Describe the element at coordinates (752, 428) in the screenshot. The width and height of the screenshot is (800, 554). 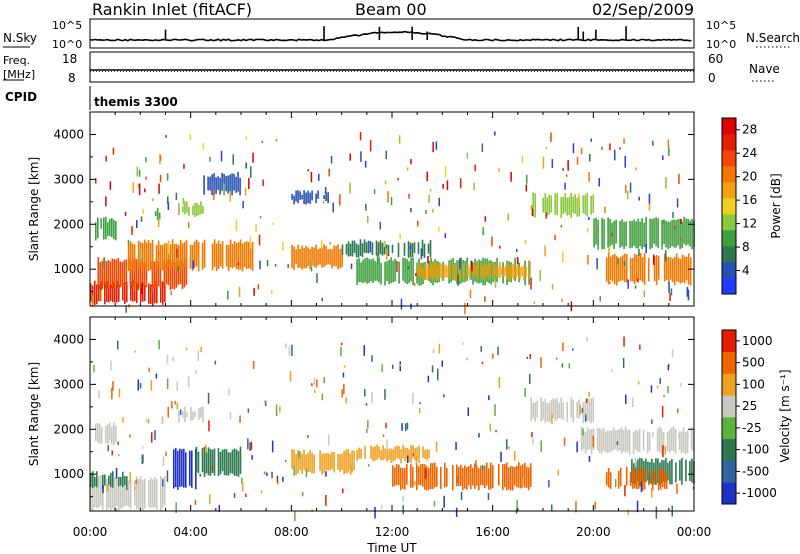
I see `colorbar-tick-label: -25` at that location.